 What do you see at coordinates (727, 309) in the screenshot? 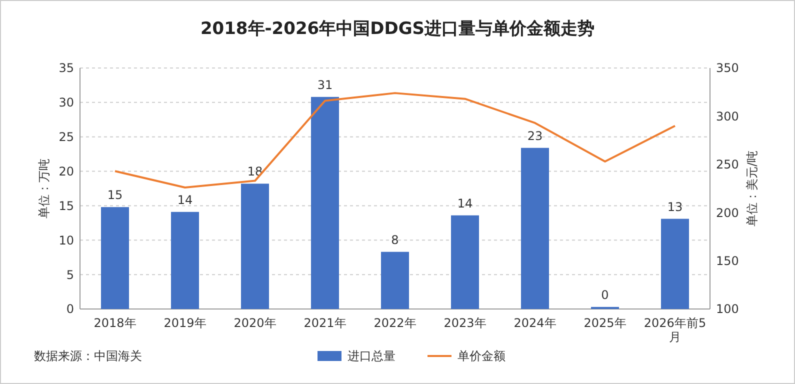
I see `y2-tick-label: 100` at bounding box center [727, 309].